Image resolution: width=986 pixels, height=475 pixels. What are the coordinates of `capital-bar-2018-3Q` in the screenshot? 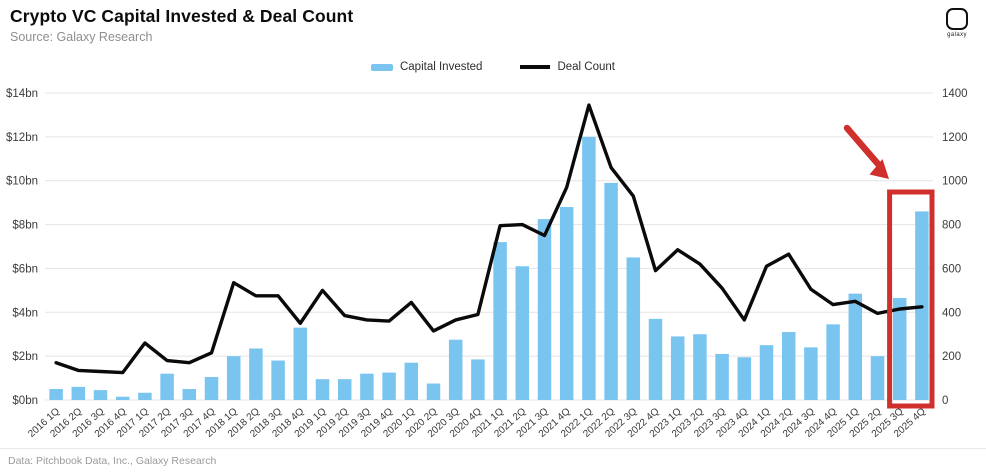 It's located at (278, 380).